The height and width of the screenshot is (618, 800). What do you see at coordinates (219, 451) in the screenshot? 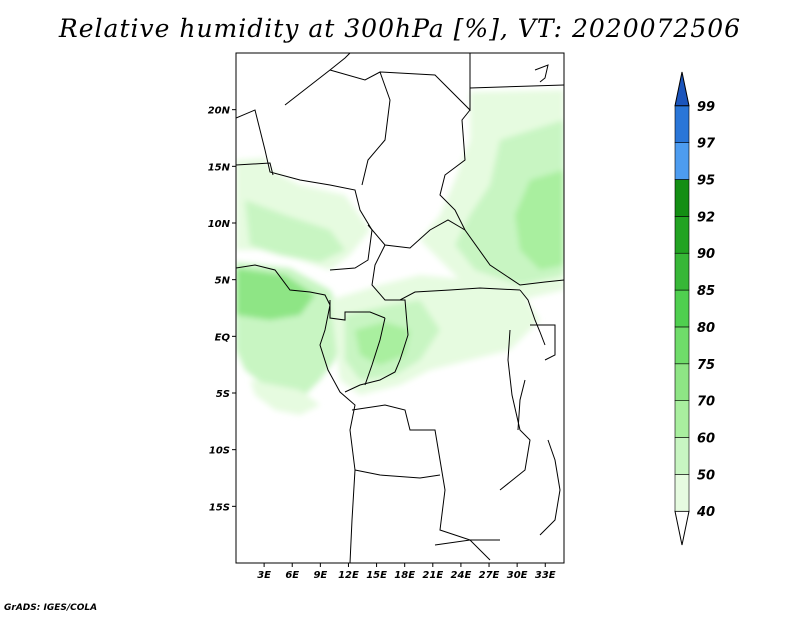
I see `lat-tick-label: 10S` at bounding box center [219, 451].